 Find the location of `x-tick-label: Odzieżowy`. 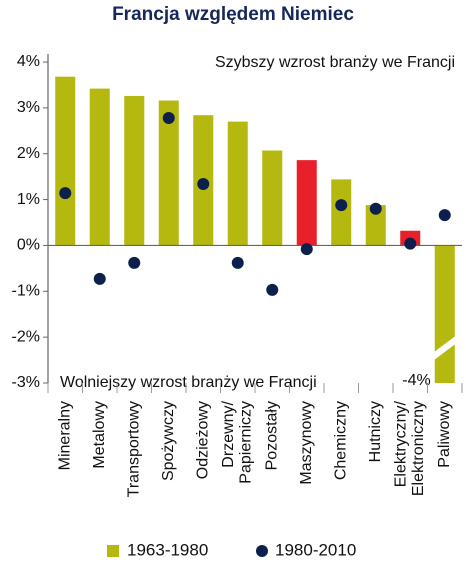

x-tick-label: Odzieżowy is located at coordinates (202, 440).